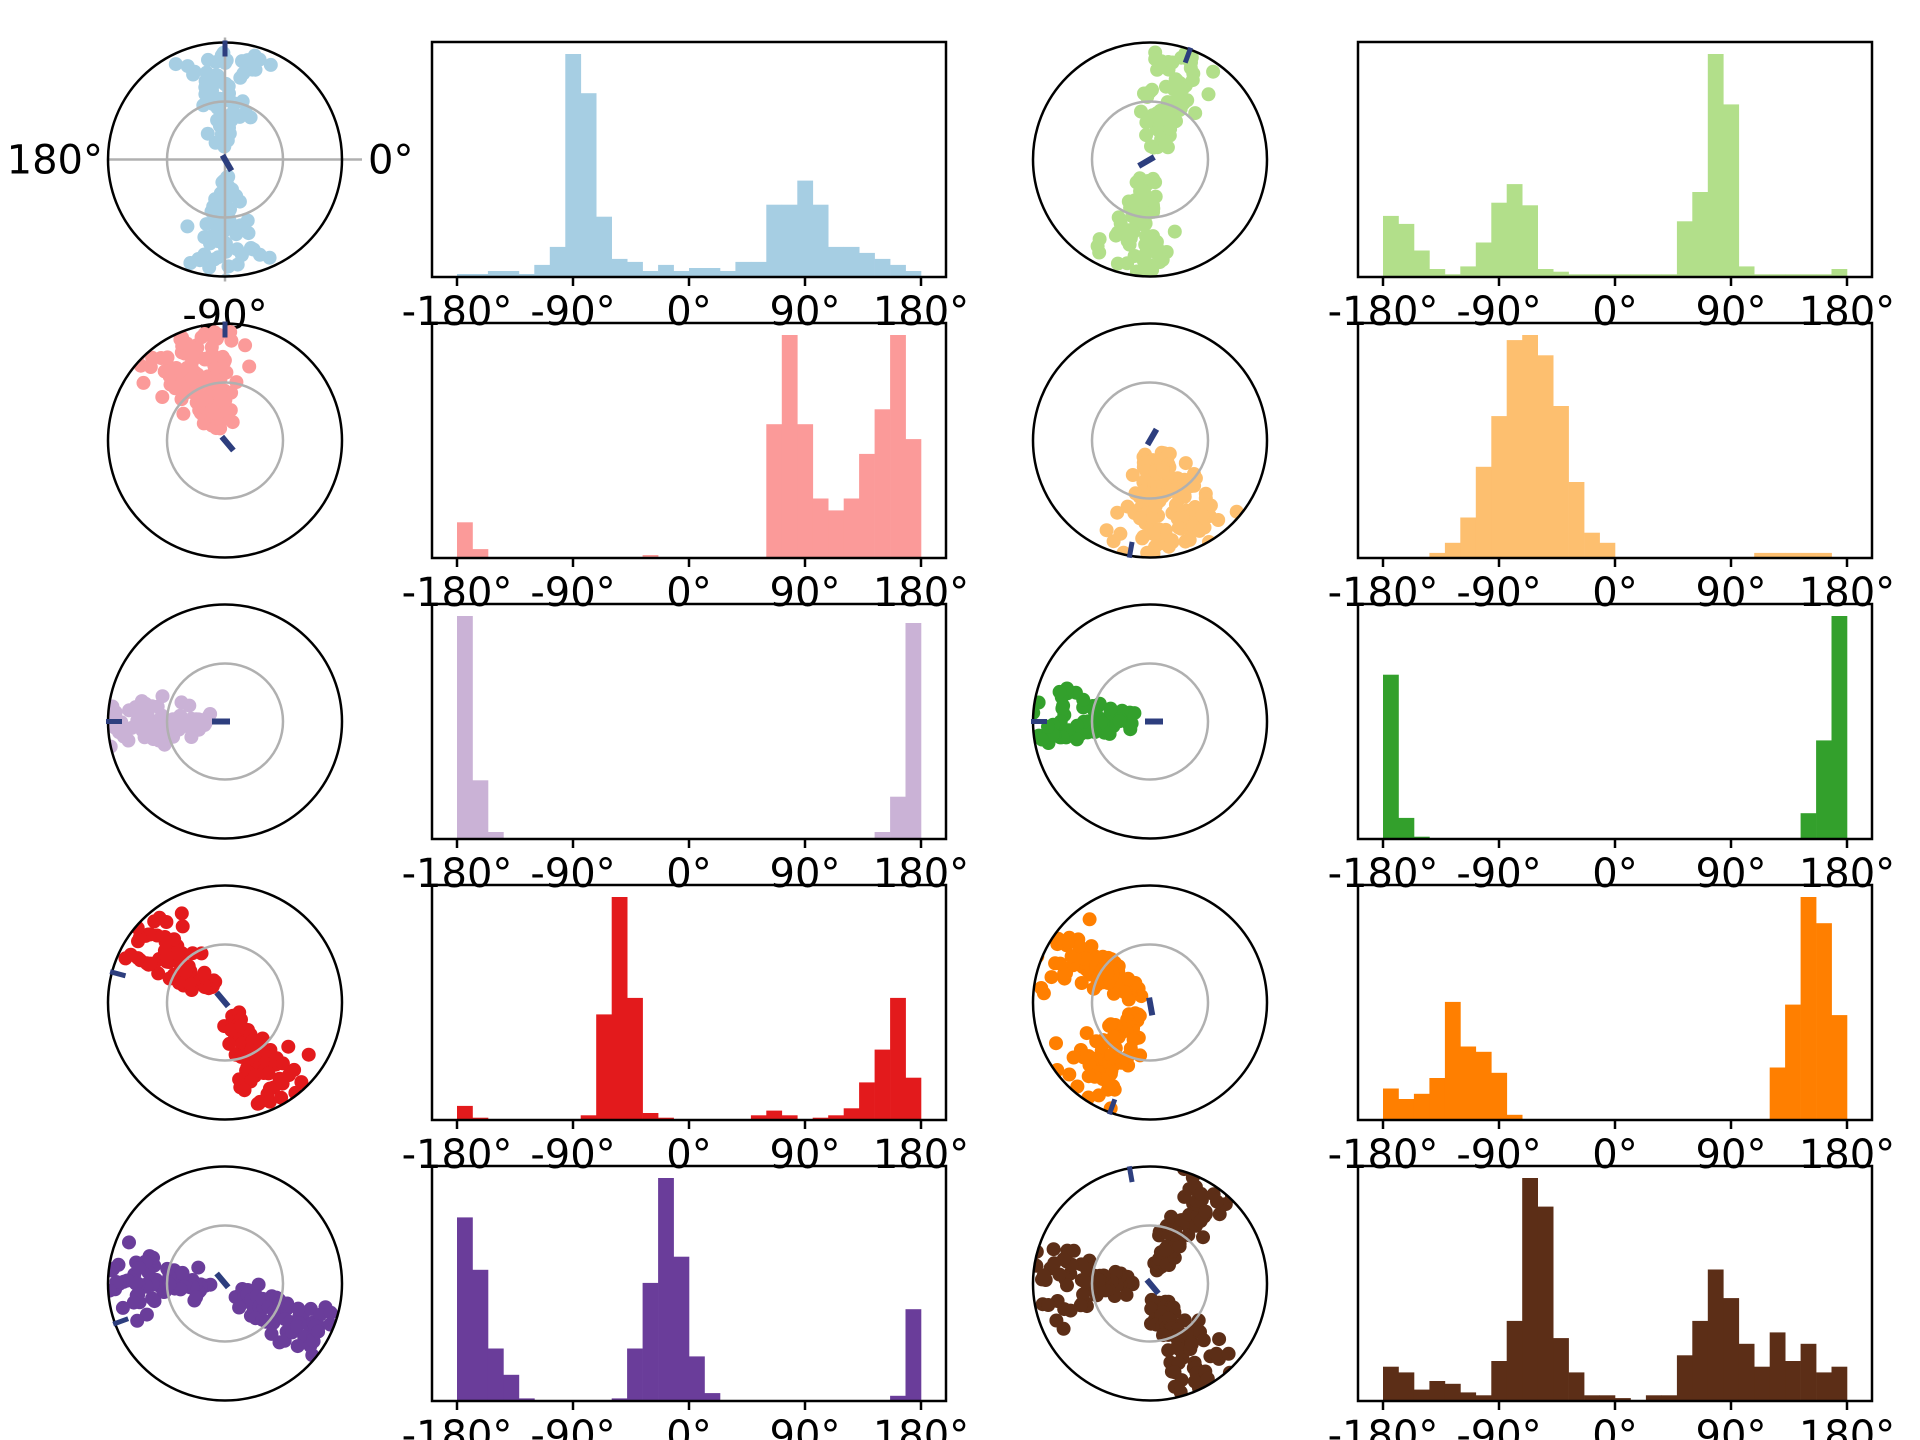 The image size is (1920, 1440). What do you see at coordinates (685, 749) in the screenshot?
I see `histogram: -180° -90° 0° 90° 180°` at bounding box center [685, 749].